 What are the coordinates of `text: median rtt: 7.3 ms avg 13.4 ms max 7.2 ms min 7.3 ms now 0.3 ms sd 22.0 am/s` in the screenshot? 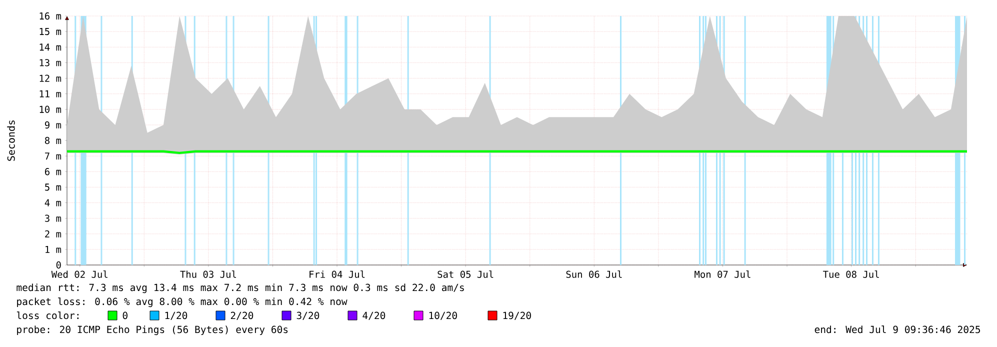 It's located at (240, 289).